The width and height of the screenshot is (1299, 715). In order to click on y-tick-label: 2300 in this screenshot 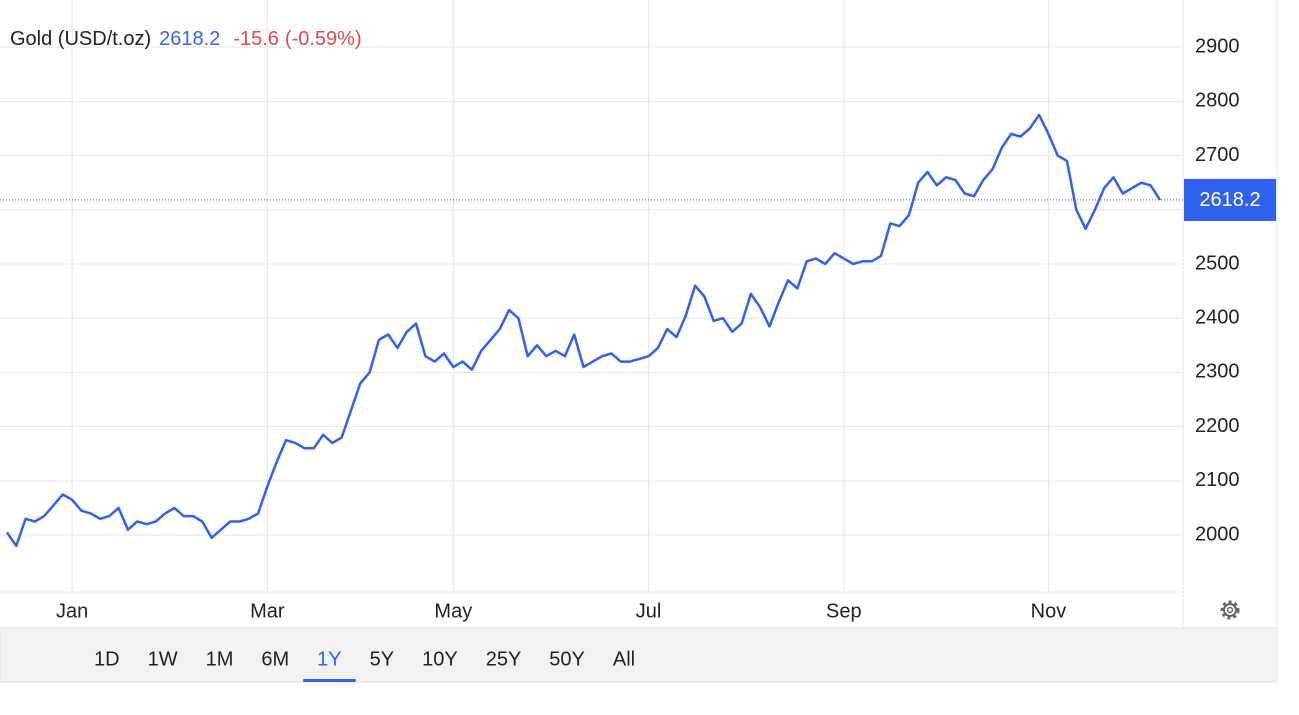, I will do `click(1217, 372)`.